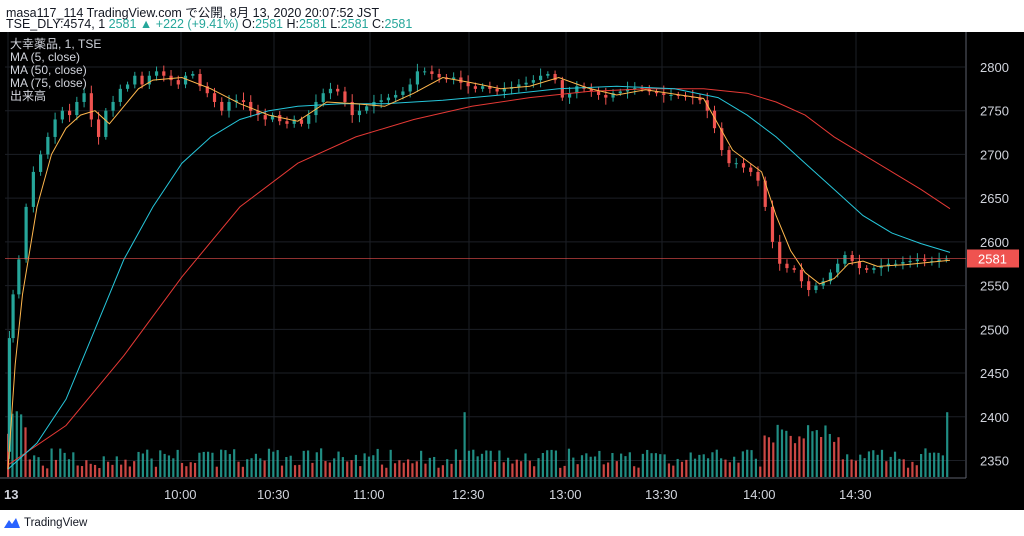 The height and width of the screenshot is (536, 1024). What do you see at coordinates (146, 24) in the screenshot?
I see `up-arrow-icon: ▲` at bounding box center [146, 24].